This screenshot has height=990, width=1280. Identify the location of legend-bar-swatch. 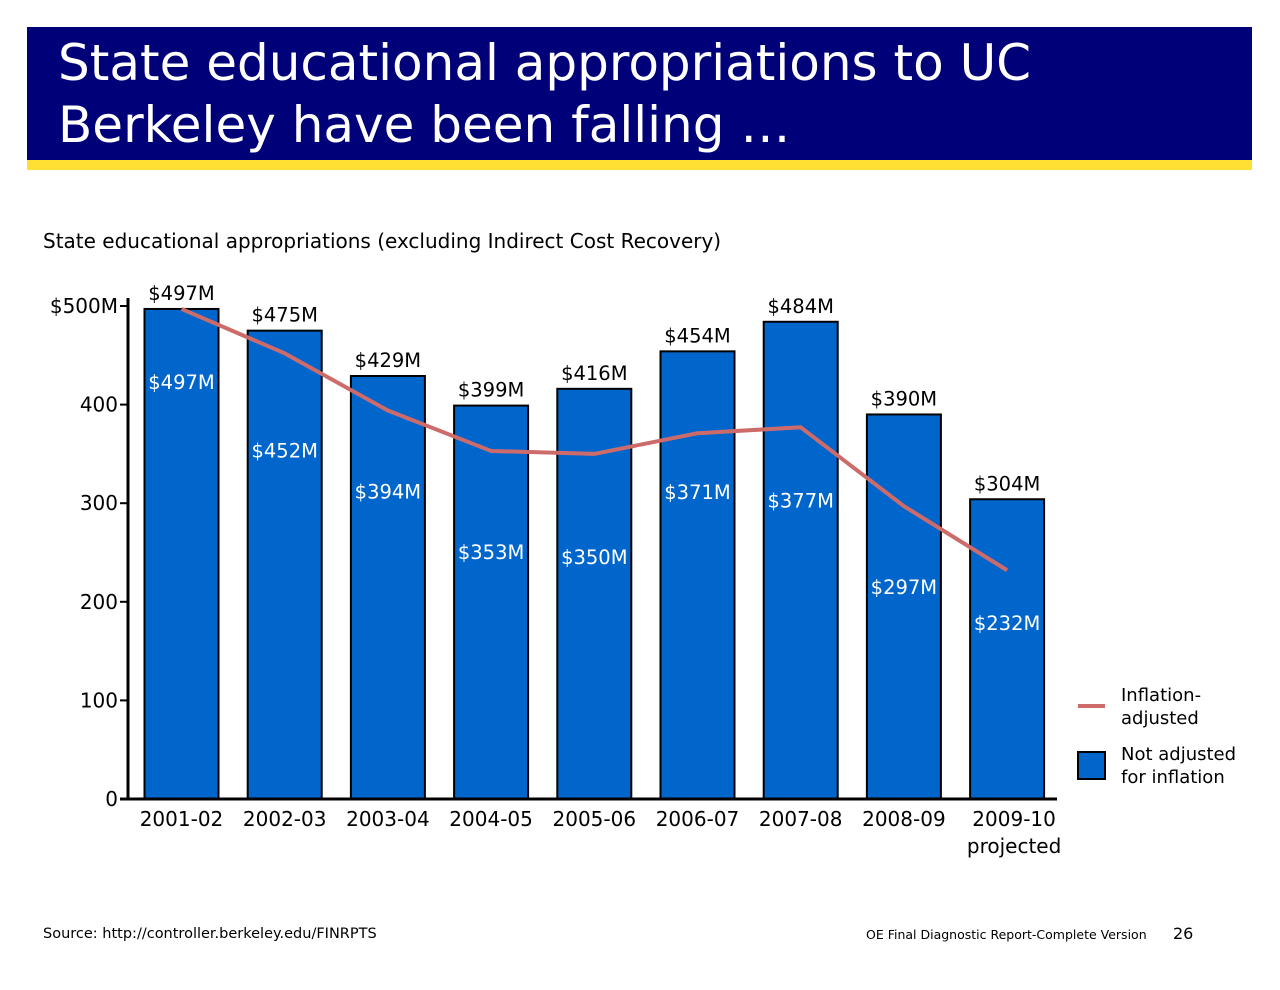
(1091, 765).